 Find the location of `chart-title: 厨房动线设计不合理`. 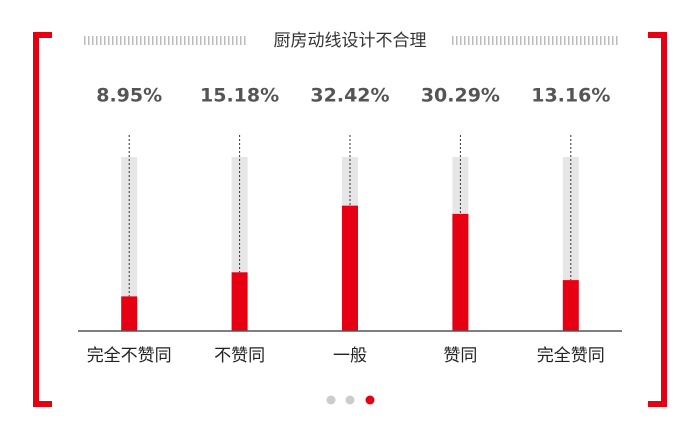

chart-title: 厨房动线设计不合理 is located at coordinates (350, 41).